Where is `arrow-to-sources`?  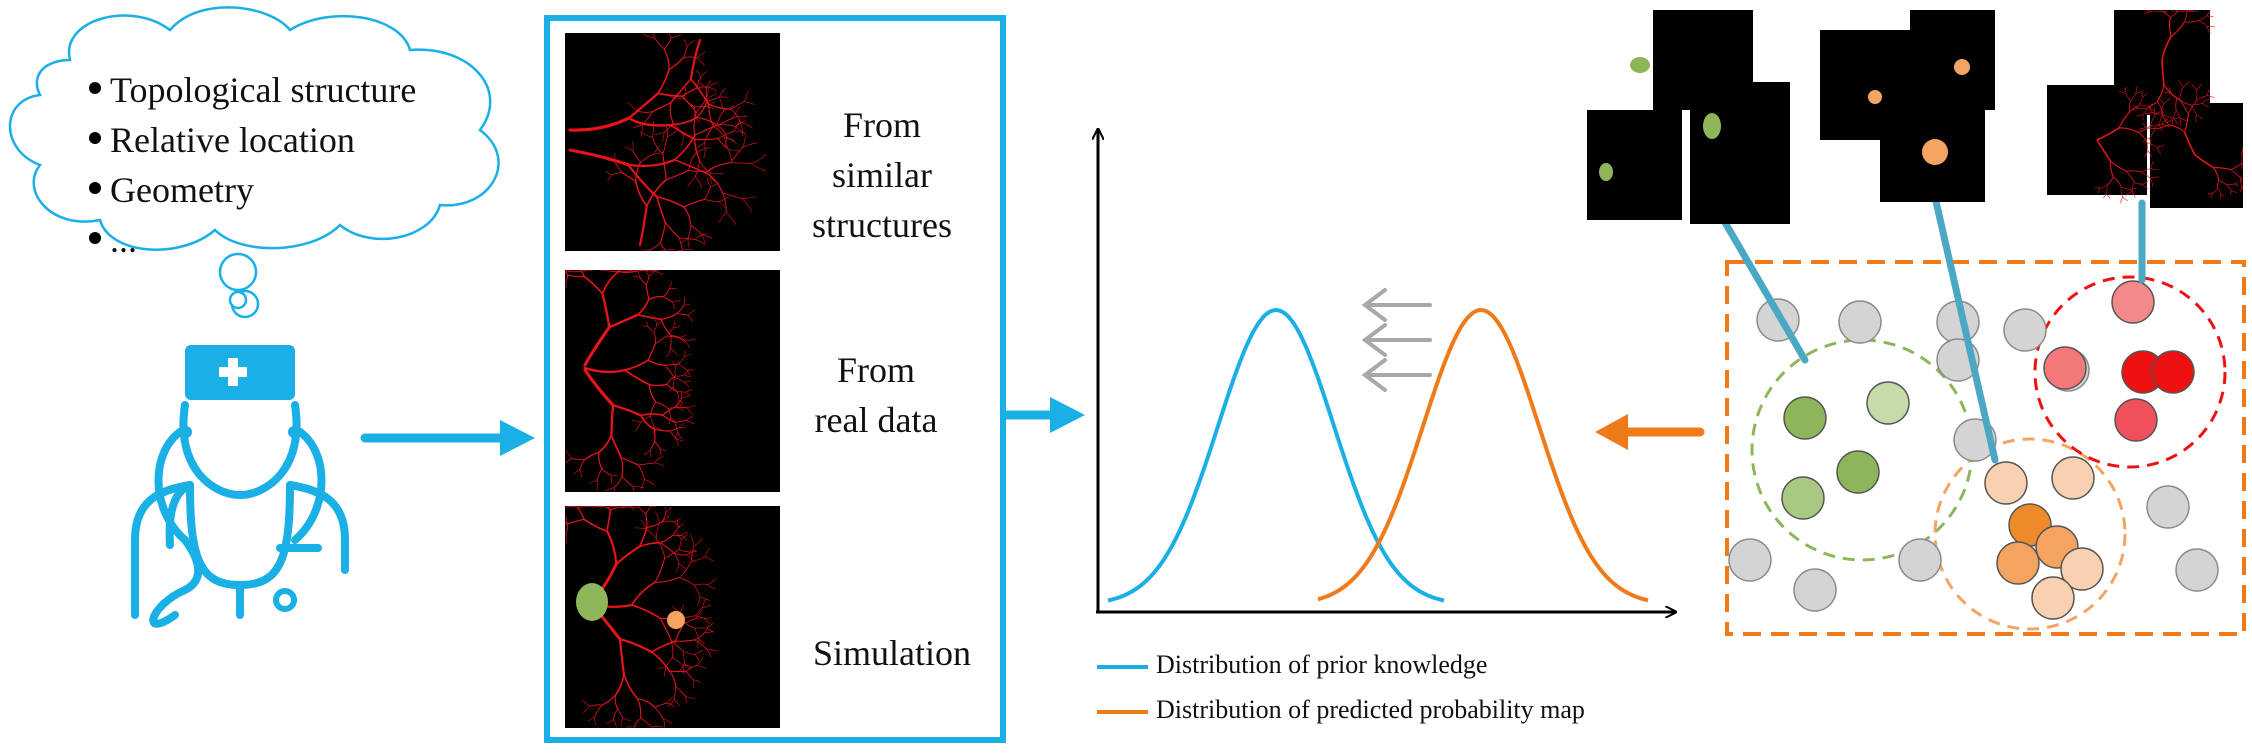
arrow-to-sources is located at coordinates (447, 438).